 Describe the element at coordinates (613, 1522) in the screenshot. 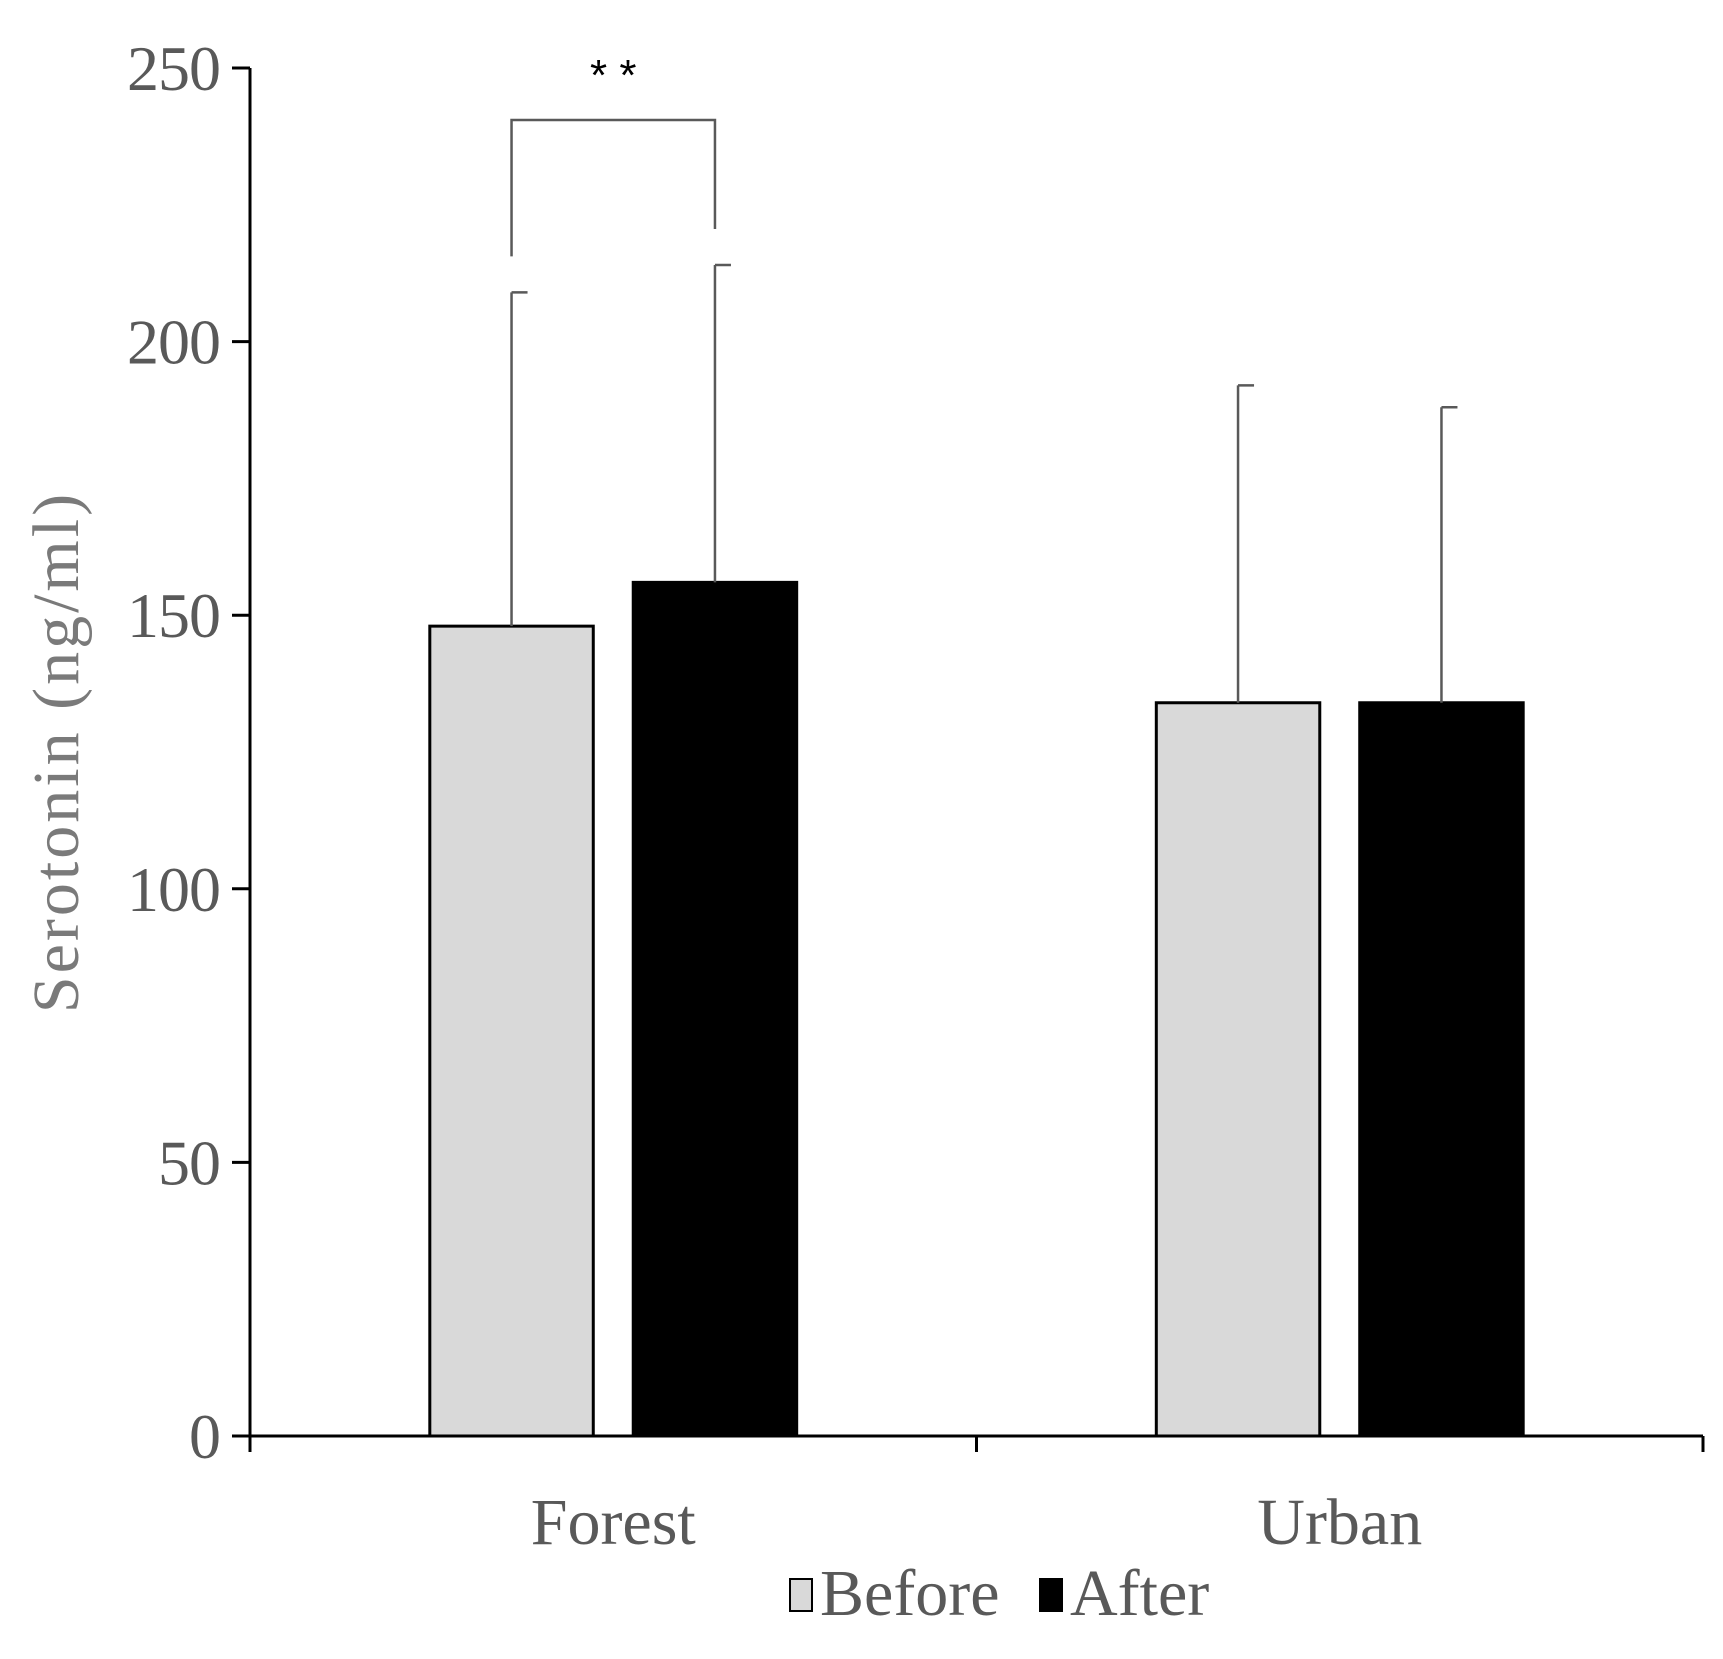

I see `category-label: Forest` at that location.